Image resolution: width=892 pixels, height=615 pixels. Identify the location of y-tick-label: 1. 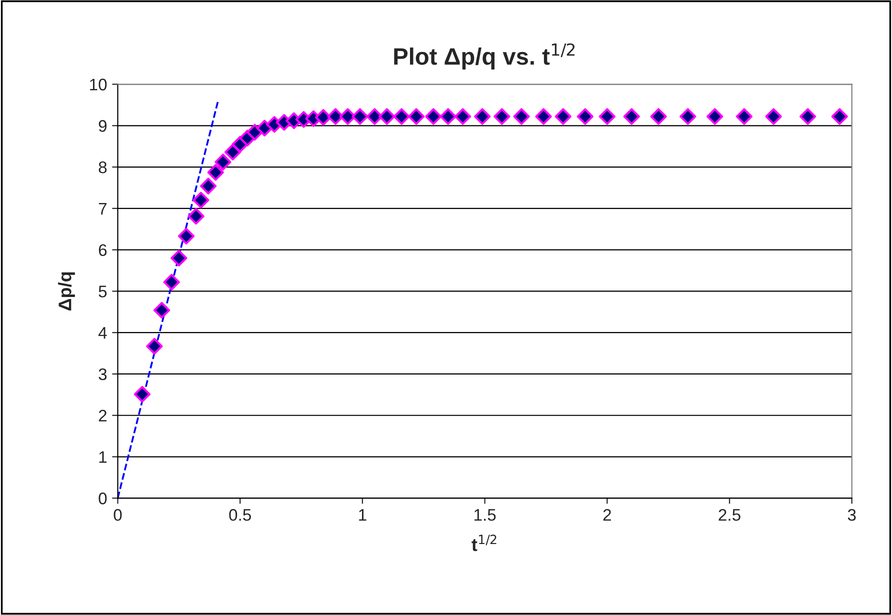
(103, 457).